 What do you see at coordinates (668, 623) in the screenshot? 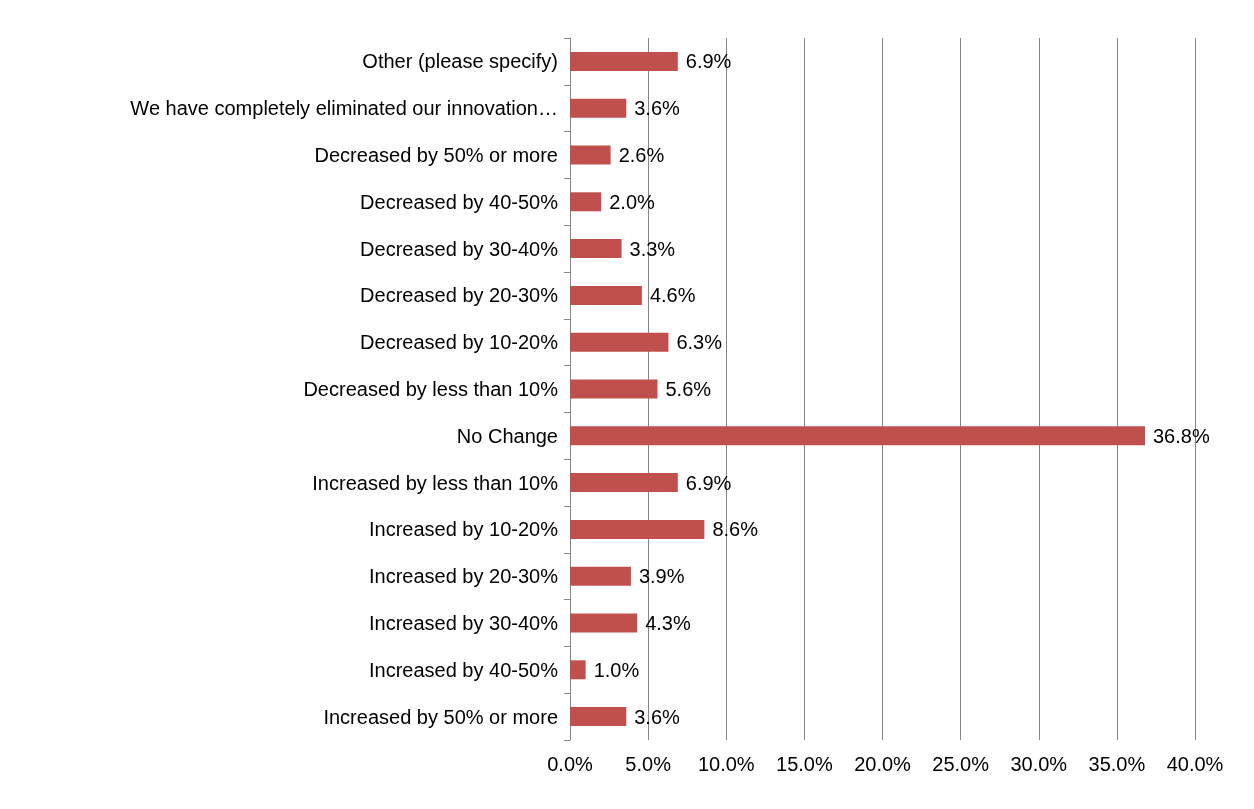
I see `data-label: 4.3%` at bounding box center [668, 623].